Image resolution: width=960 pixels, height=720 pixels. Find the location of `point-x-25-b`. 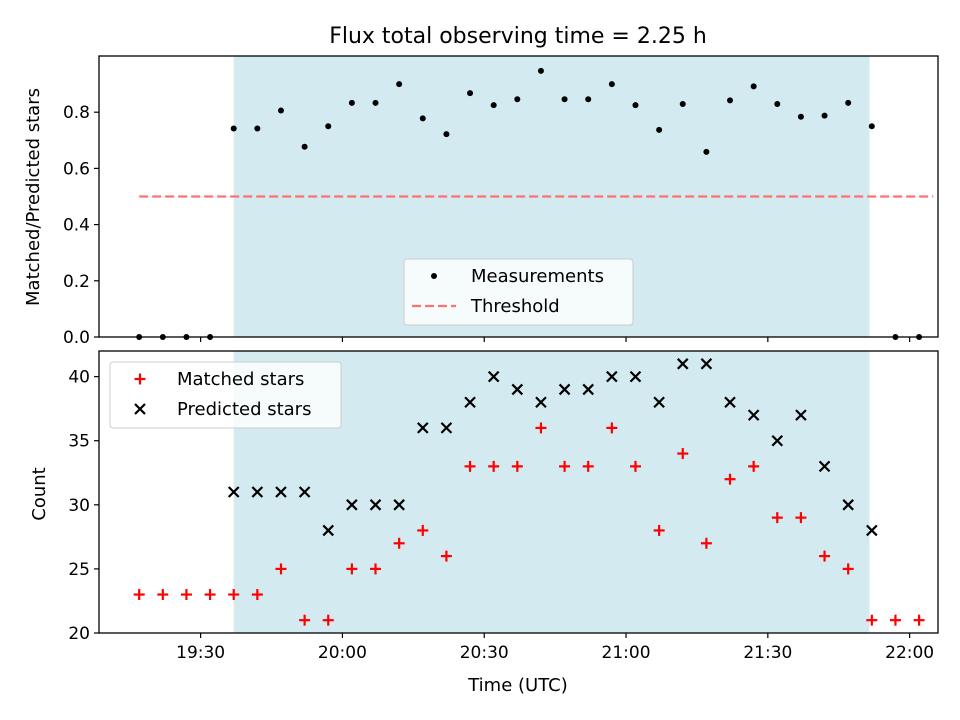

point-x-25-b is located at coordinates (824, 466).